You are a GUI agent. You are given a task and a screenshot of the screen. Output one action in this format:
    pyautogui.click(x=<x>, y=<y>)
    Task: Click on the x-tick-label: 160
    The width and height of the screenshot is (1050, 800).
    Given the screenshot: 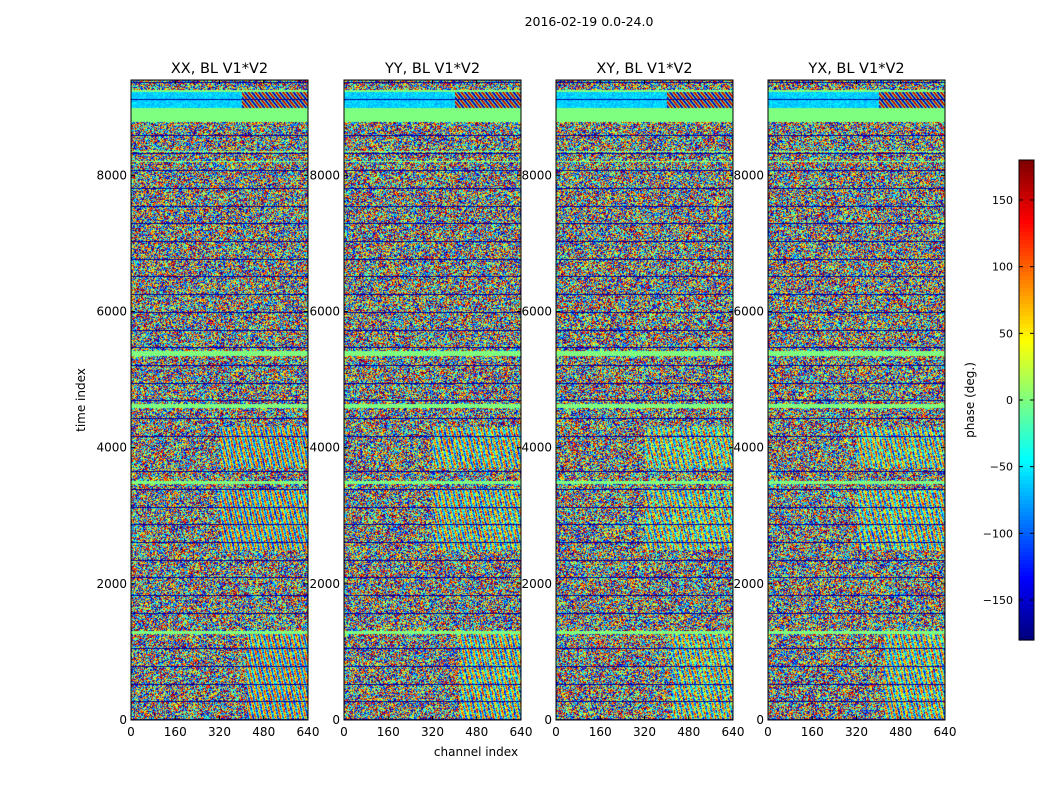 What is the action you would take?
    pyautogui.click(x=812, y=732)
    